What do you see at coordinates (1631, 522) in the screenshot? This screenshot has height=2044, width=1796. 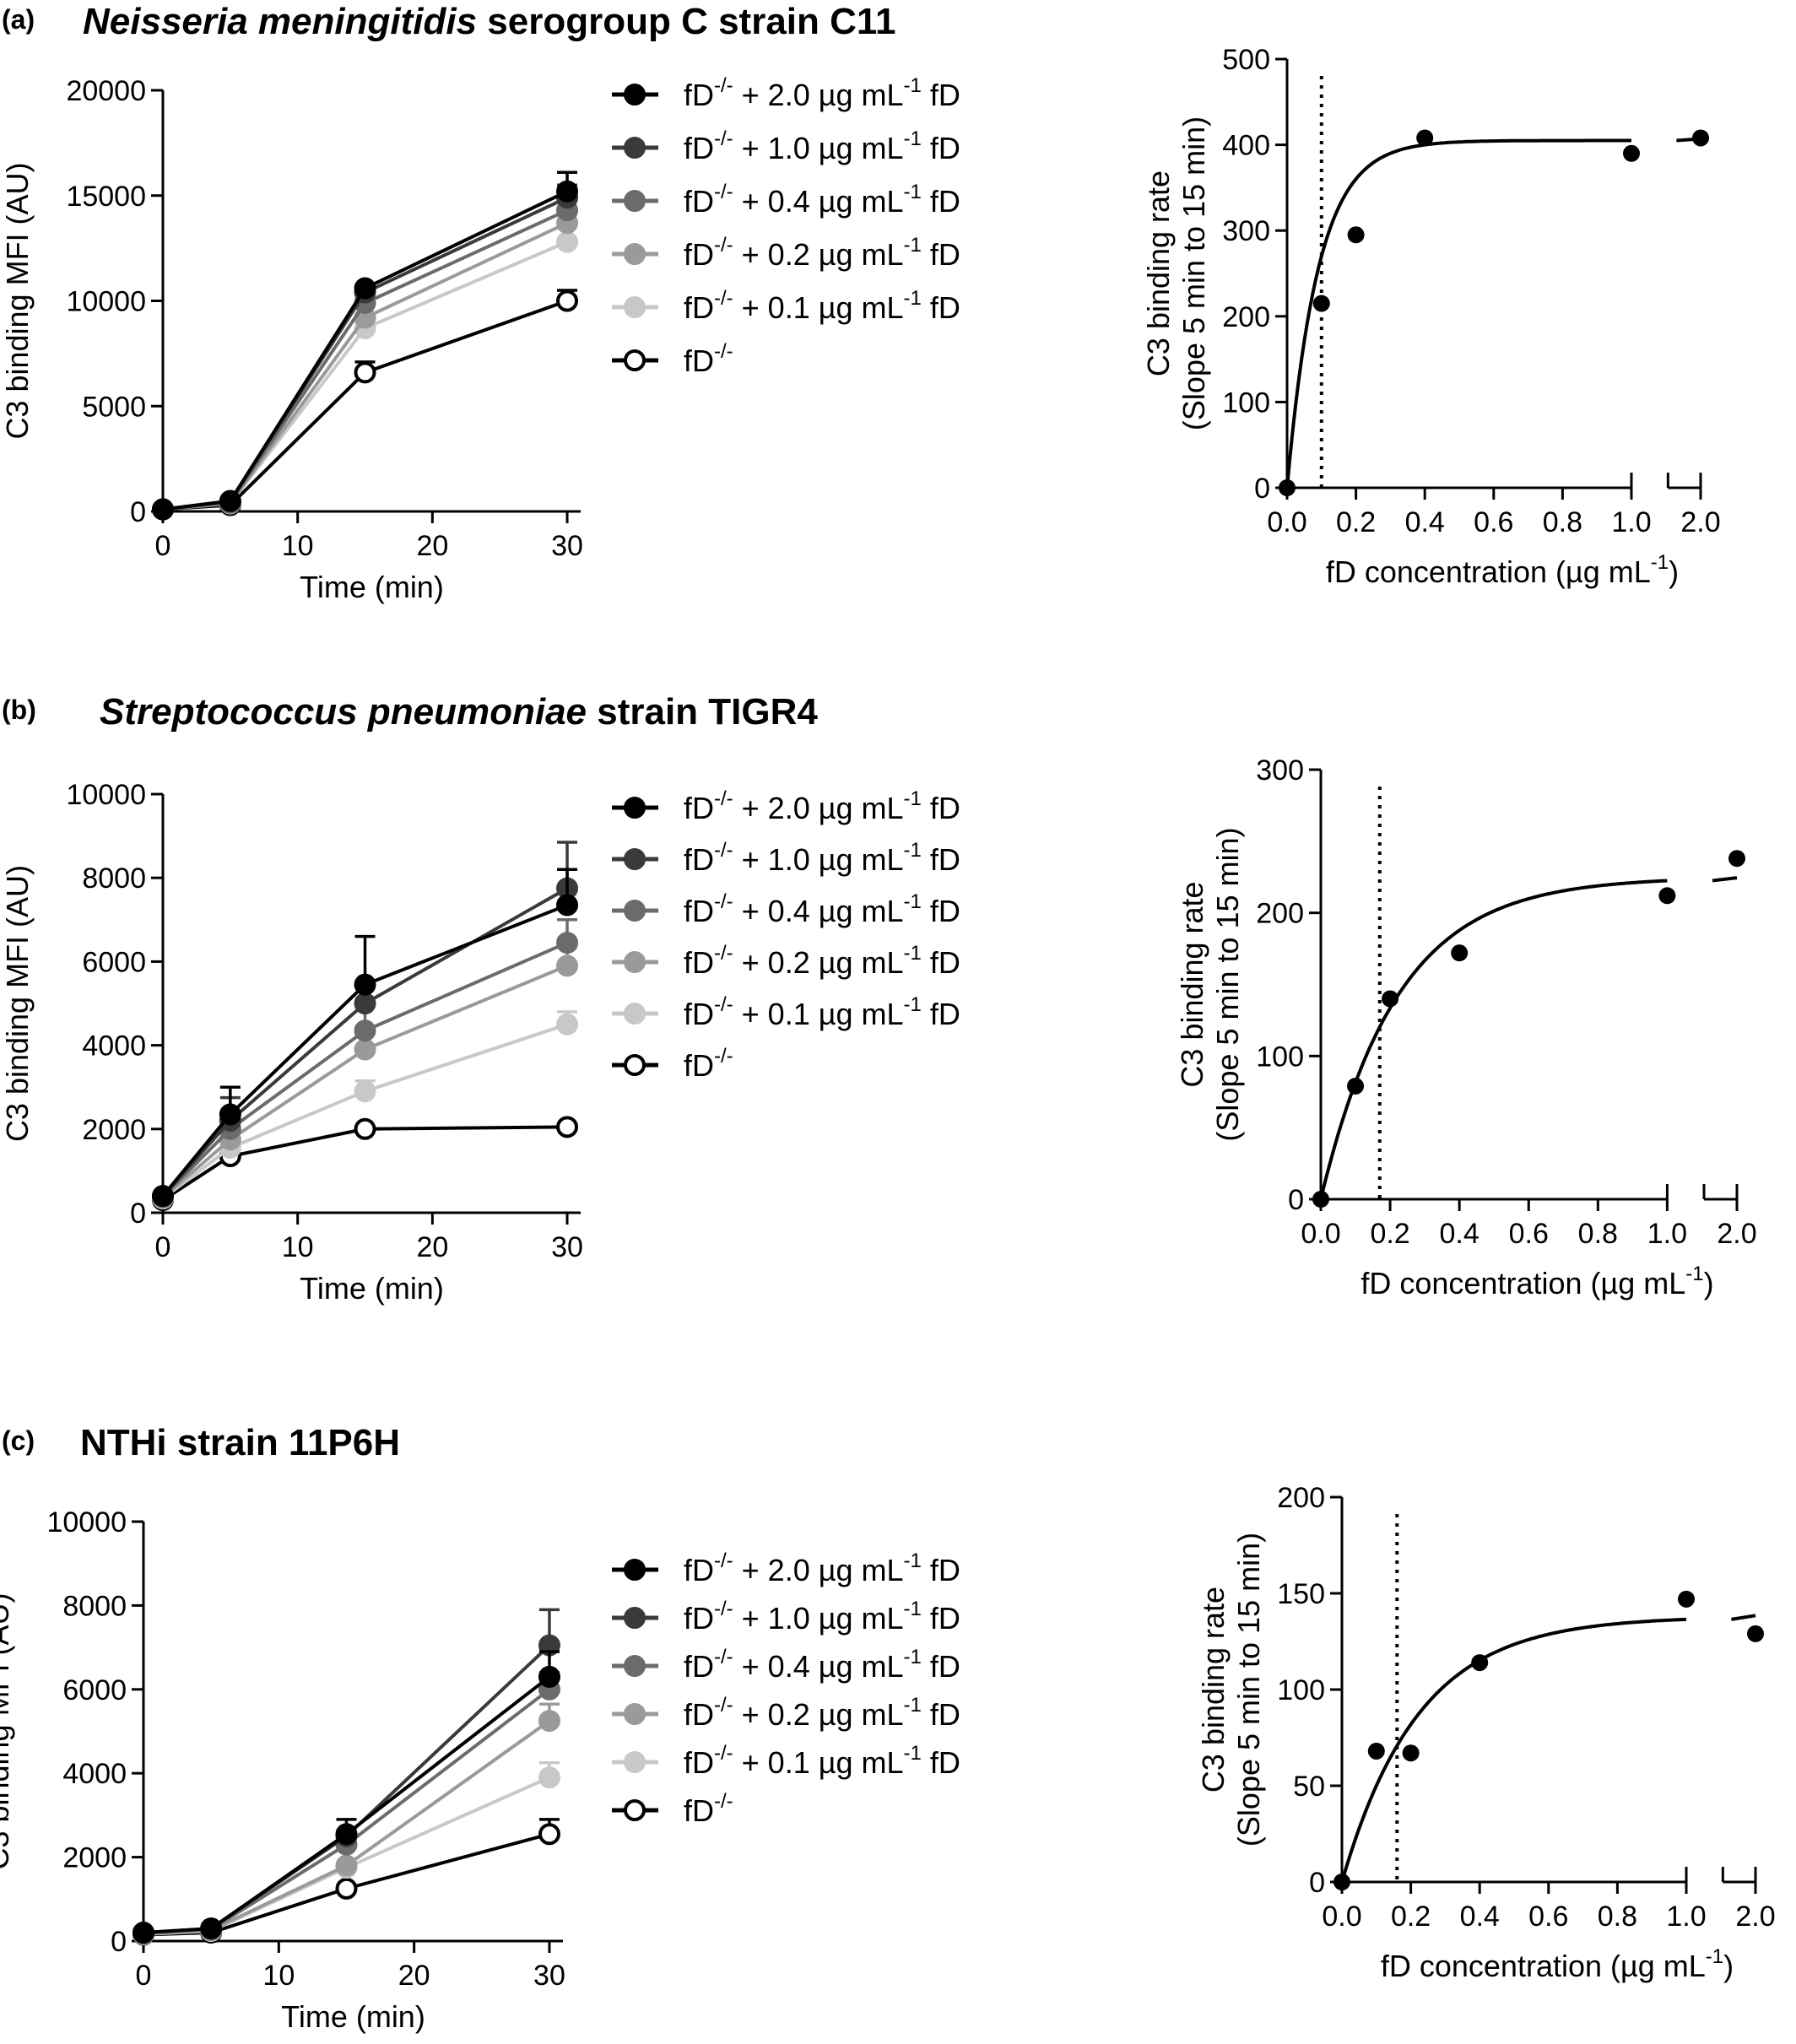 I see `x-tick-label: 1.0` at bounding box center [1631, 522].